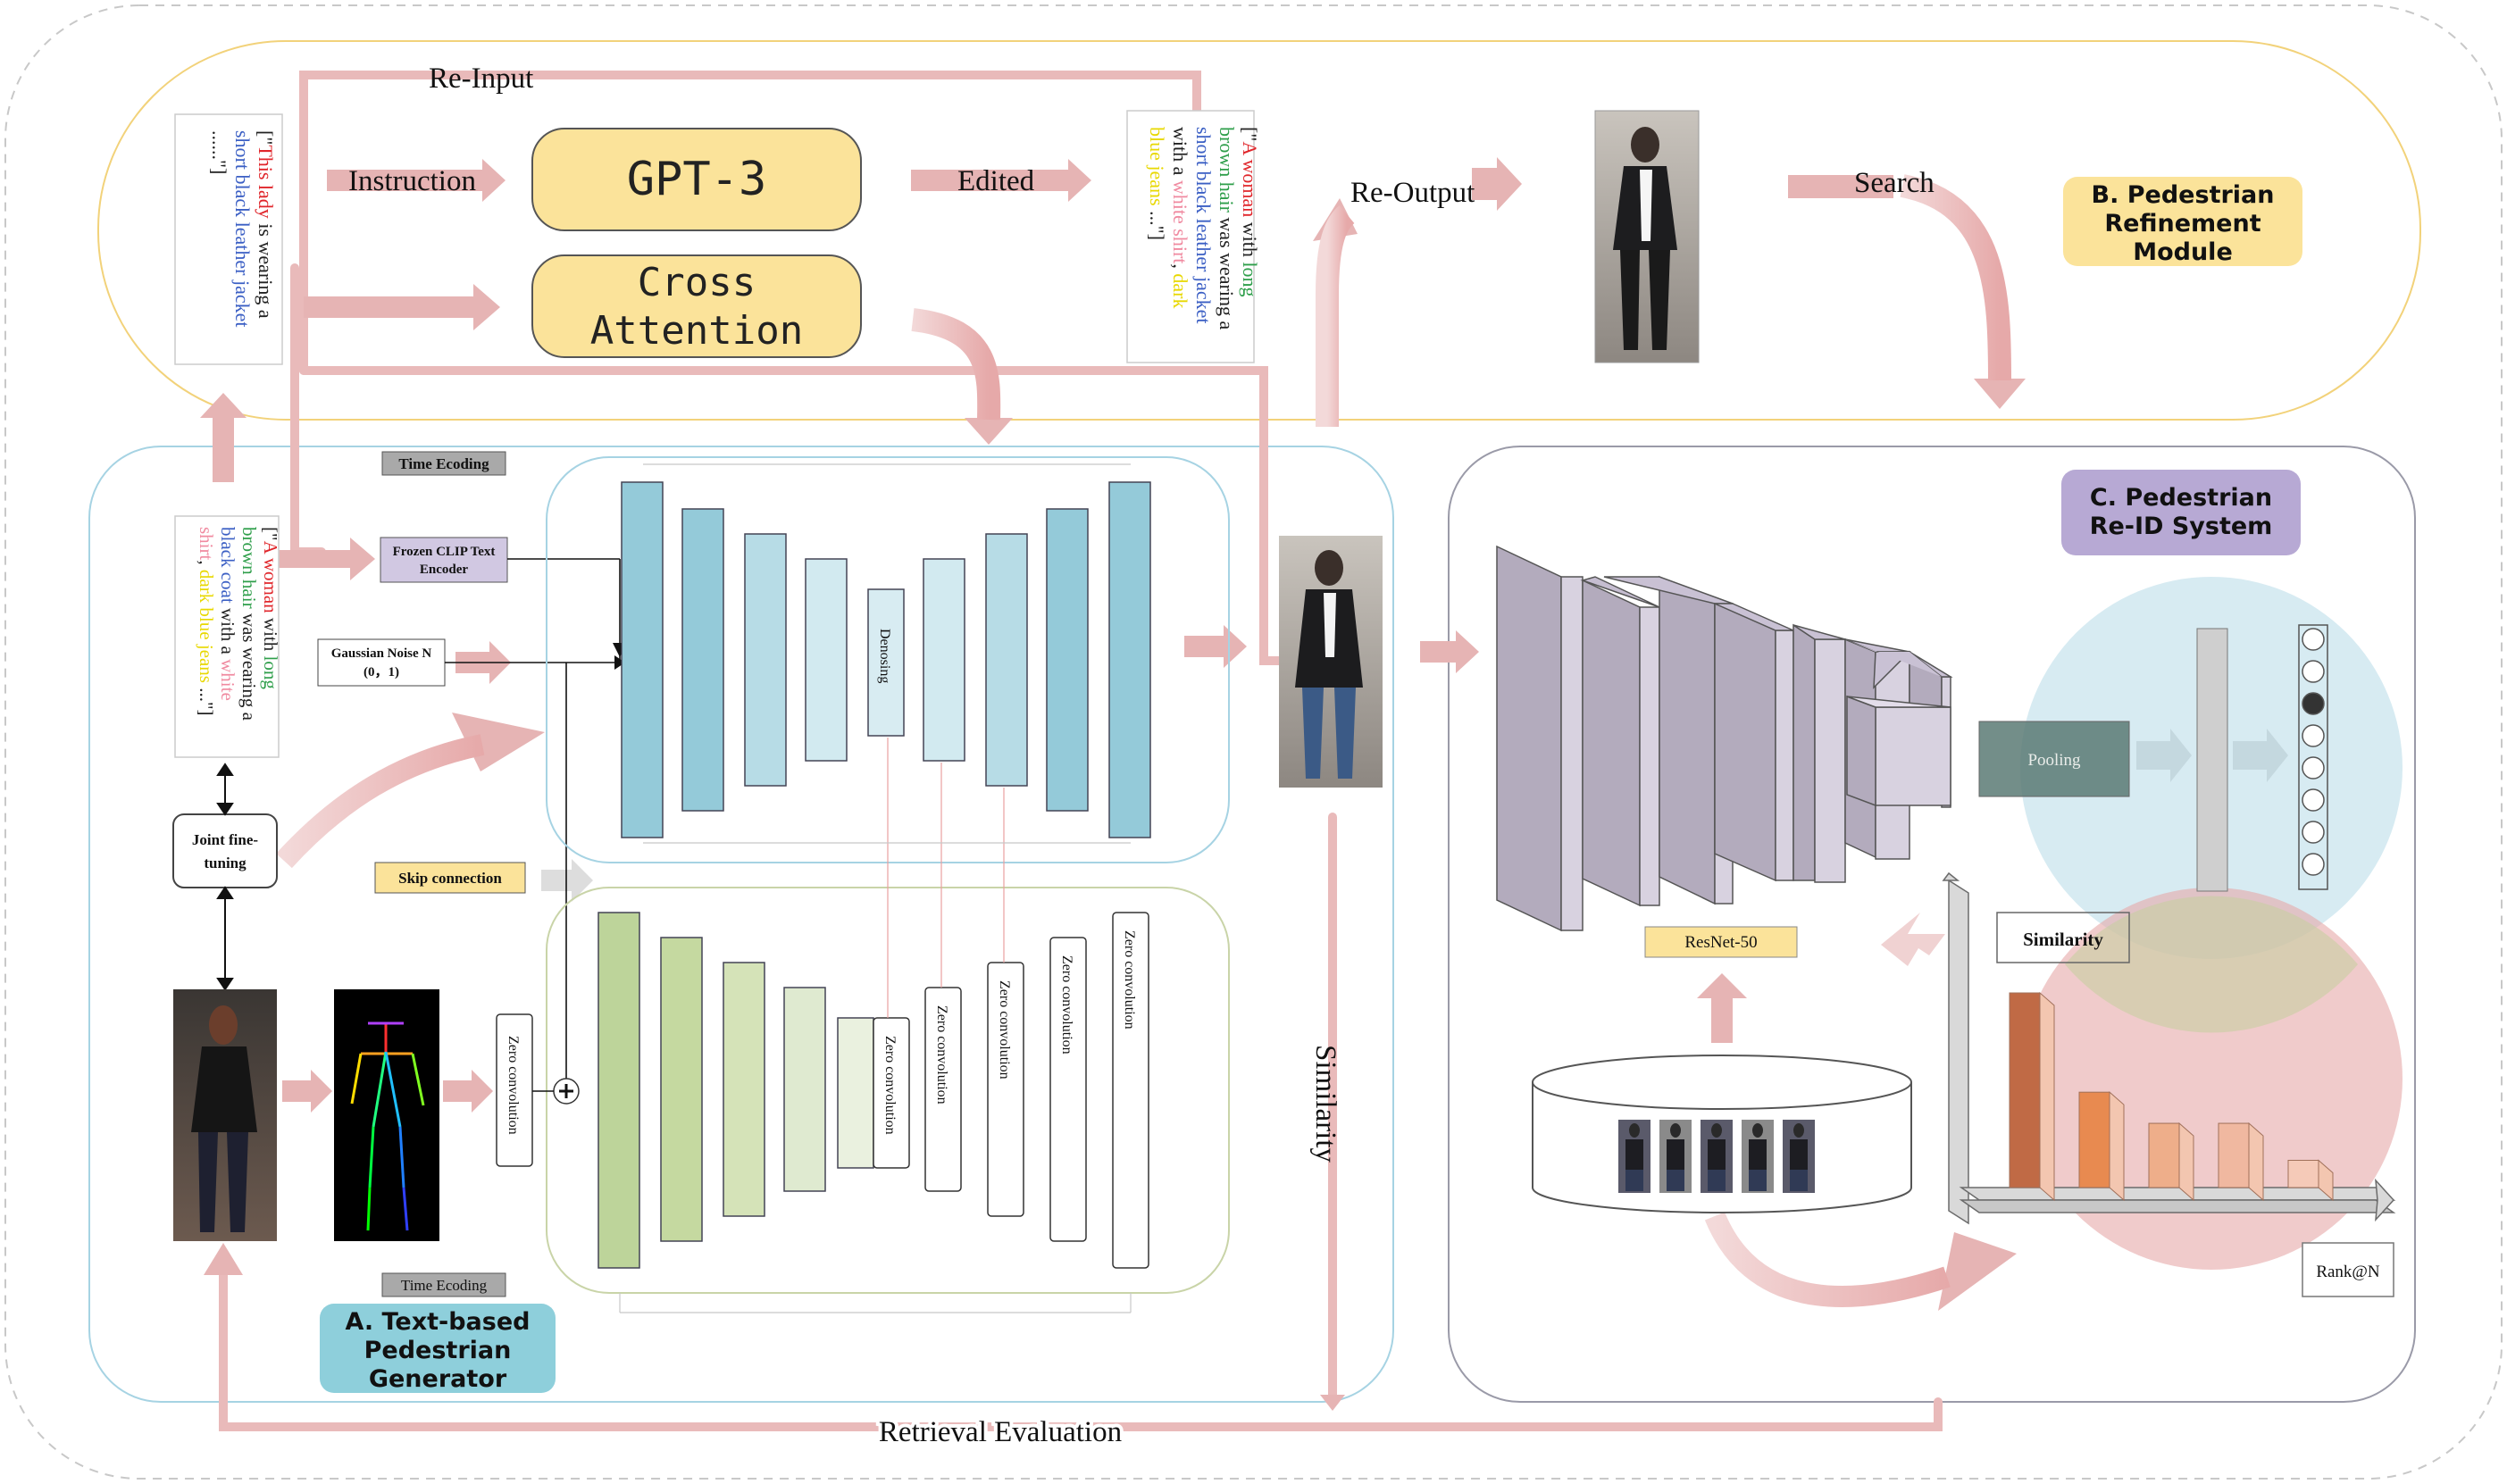  What do you see at coordinates (1335, 316) in the screenshot?
I see `re-output-curve` at bounding box center [1335, 316].